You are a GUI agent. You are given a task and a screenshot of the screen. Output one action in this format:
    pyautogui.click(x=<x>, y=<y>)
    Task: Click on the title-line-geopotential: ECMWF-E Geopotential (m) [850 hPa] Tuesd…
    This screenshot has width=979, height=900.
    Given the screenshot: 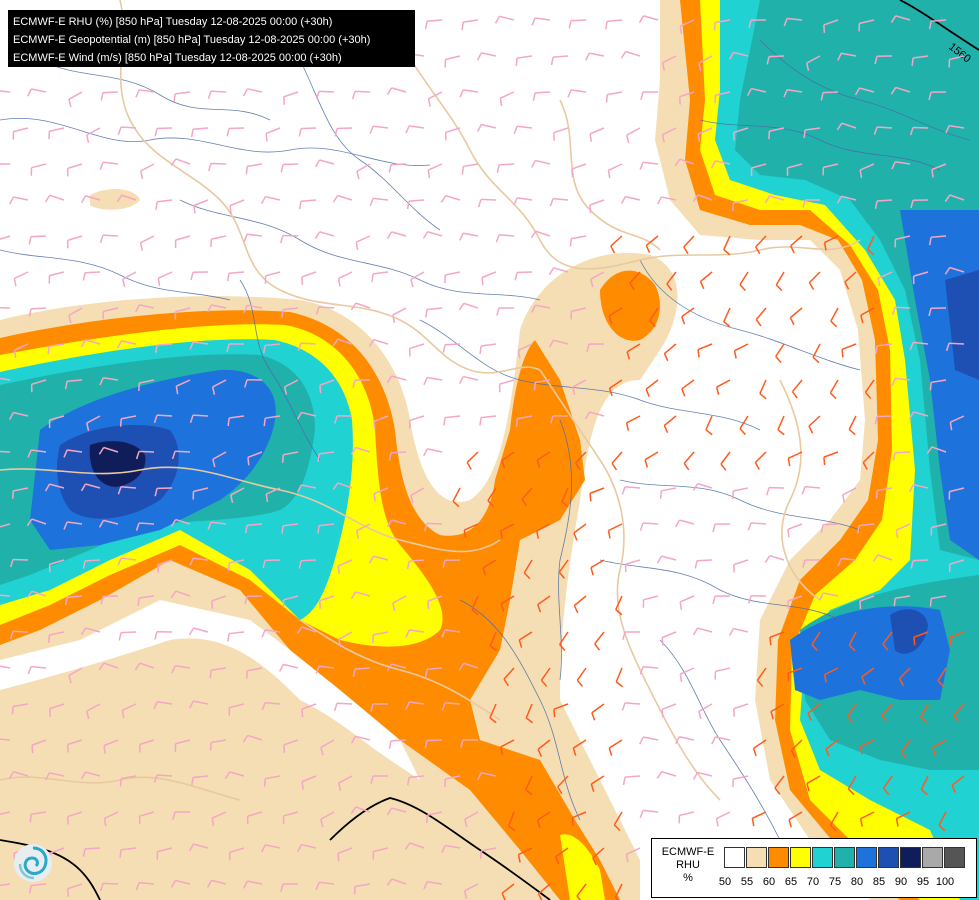 What is the action you would take?
    pyautogui.click(x=192, y=40)
    